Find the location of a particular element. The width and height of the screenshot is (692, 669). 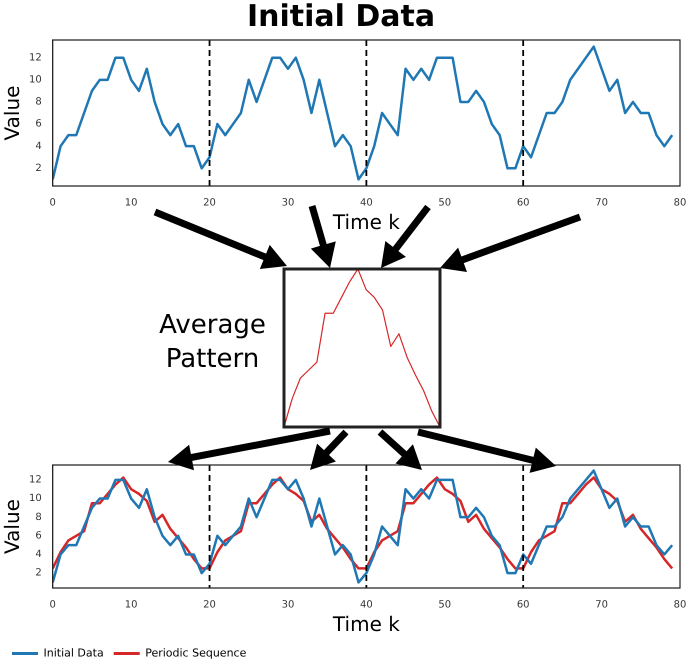

legend-label: Periodic Sequence is located at coordinates (196, 653).